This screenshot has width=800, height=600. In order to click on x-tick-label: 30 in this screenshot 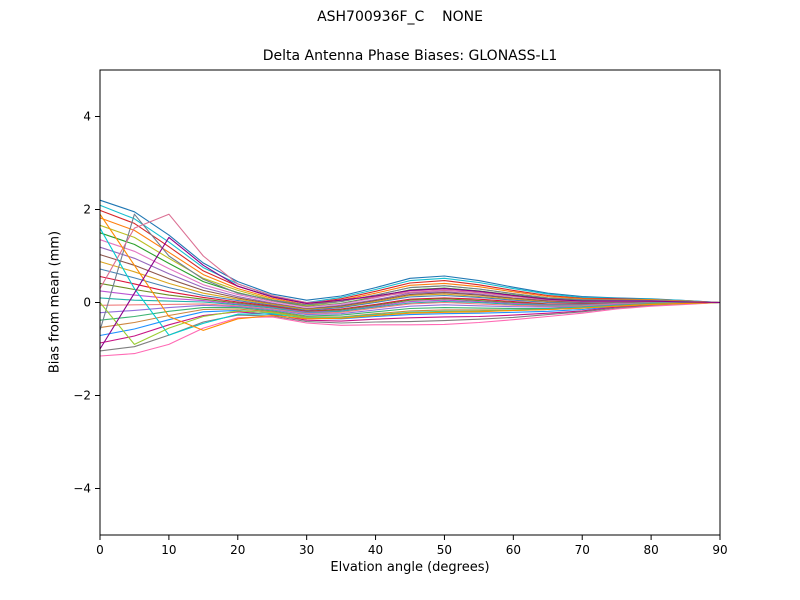, I will do `click(306, 550)`.